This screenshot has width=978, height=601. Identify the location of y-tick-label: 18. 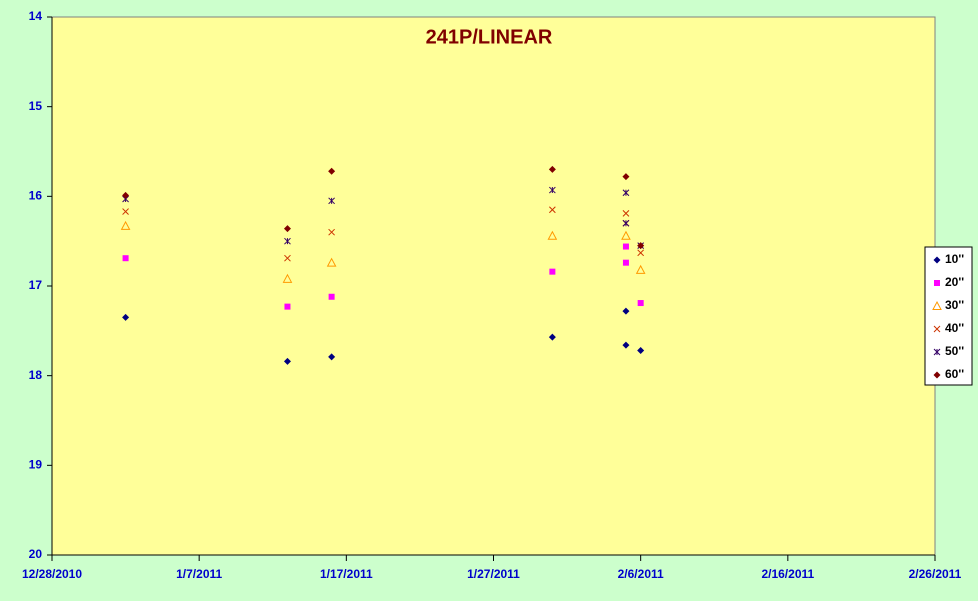
(36, 375).